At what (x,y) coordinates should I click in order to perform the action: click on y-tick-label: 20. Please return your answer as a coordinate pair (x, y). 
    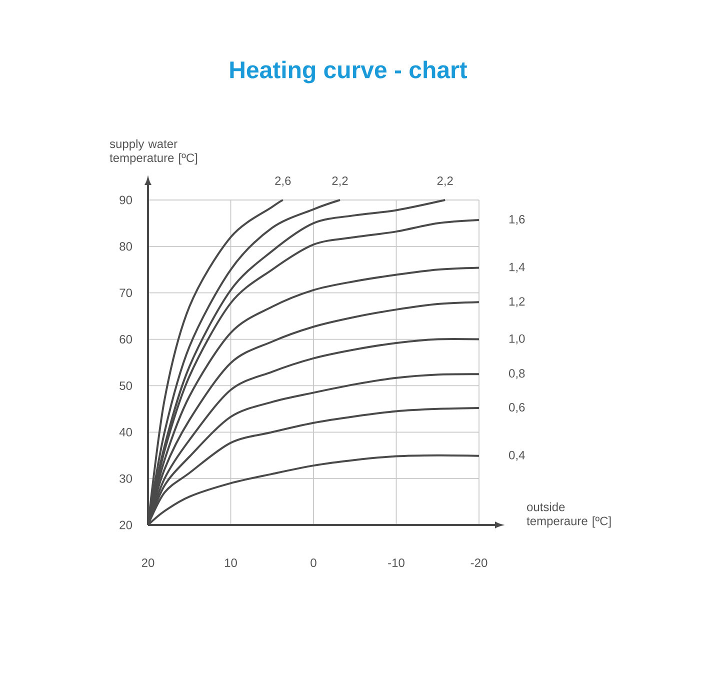
    Looking at the image, I should click on (126, 525).